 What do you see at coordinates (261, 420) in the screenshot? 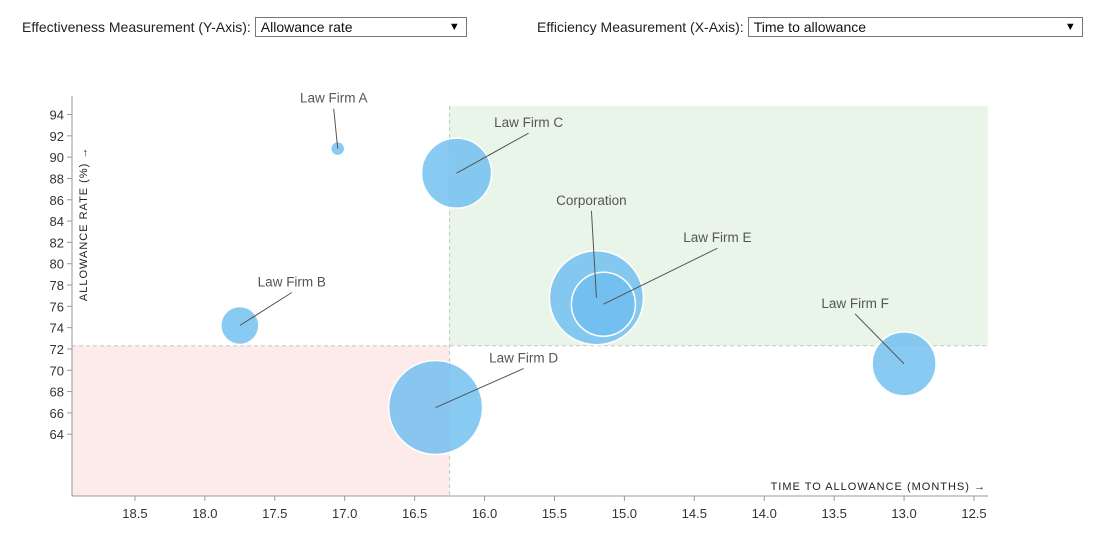
I see `unfavorable-quadrant` at bounding box center [261, 420].